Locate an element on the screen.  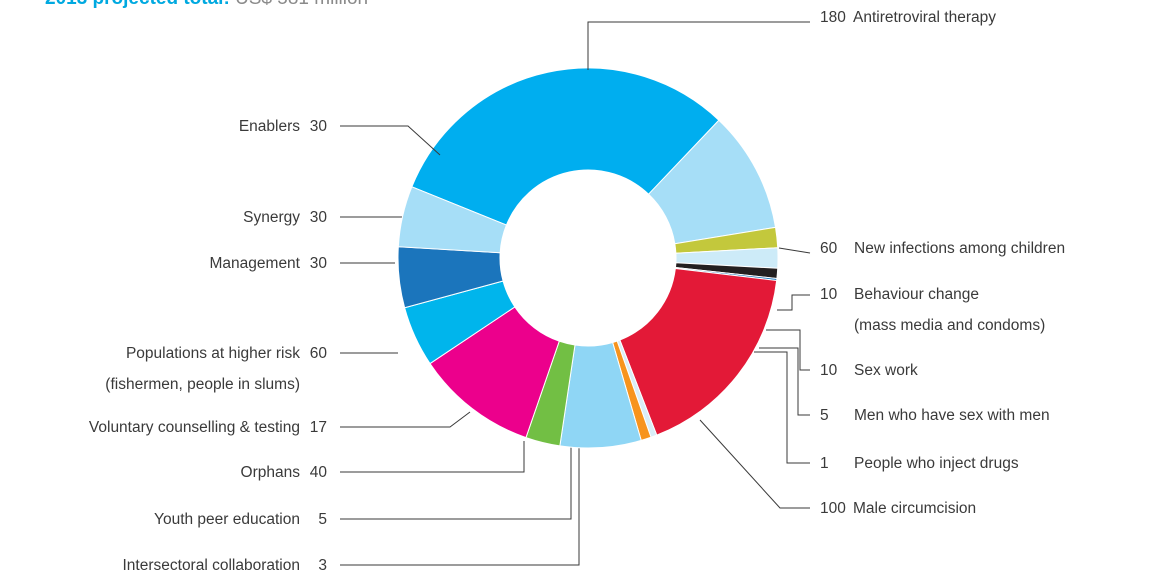
segment-label-people-who-inject-drugs: People who inject drugs is located at coordinates (936, 463).